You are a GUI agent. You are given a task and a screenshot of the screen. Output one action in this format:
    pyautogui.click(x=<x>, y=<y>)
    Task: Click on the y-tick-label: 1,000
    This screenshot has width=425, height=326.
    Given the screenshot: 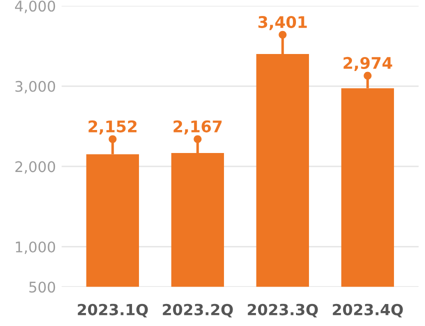 What is the action you would take?
    pyautogui.click(x=36, y=247)
    